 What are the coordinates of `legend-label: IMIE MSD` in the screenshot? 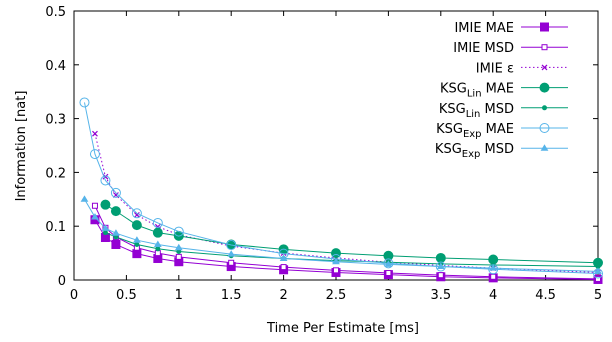 It's located at (483, 48).